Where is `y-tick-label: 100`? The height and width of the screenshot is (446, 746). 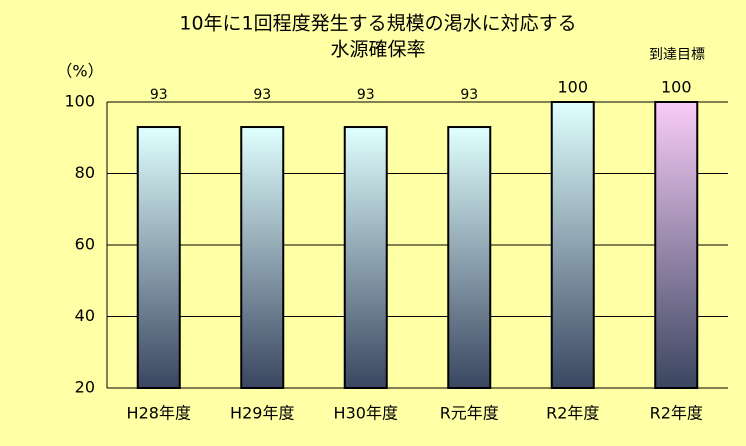 y-tick-label: 100 is located at coordinates (79, 101).